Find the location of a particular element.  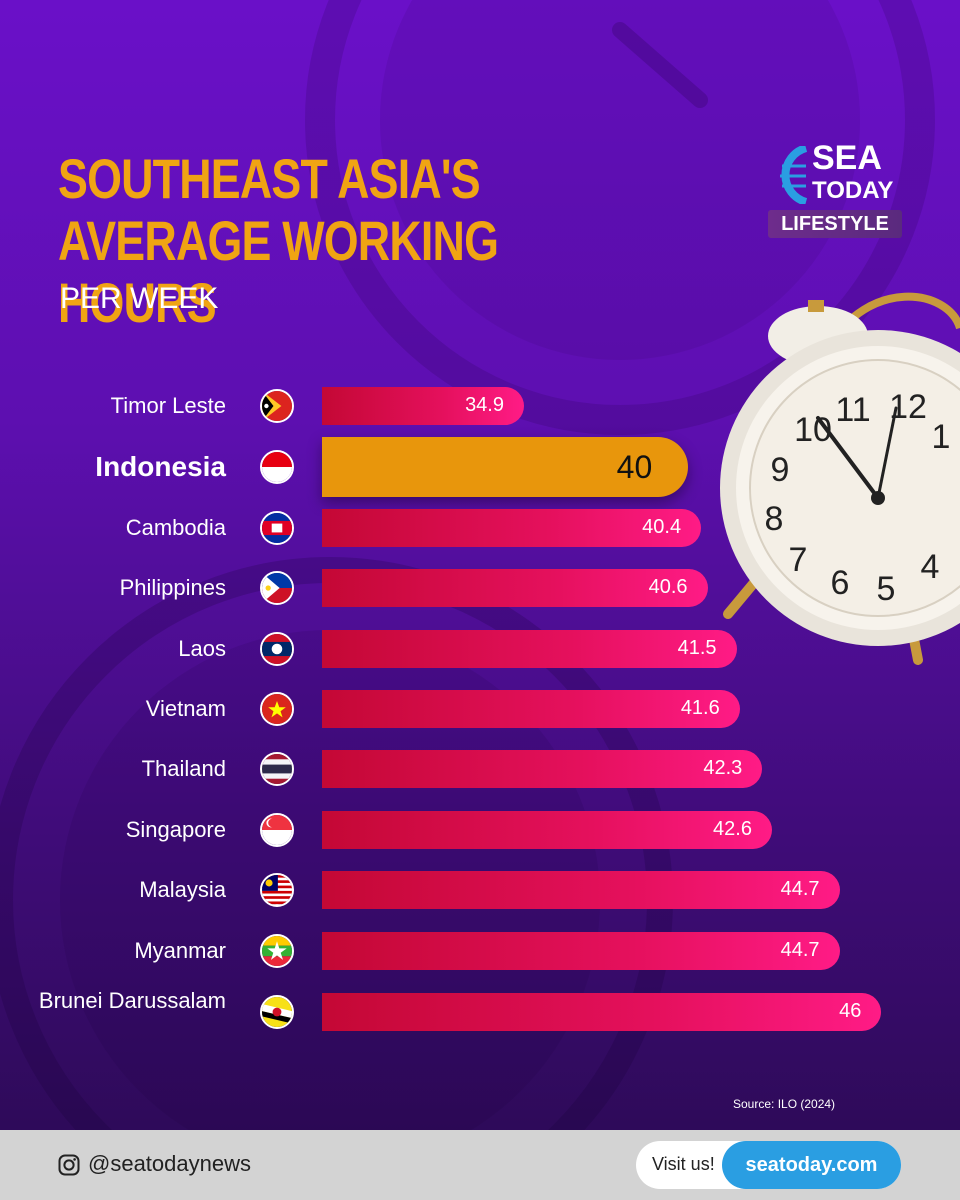

logo-today-text: TODAY is located at coordinates (853, 190).